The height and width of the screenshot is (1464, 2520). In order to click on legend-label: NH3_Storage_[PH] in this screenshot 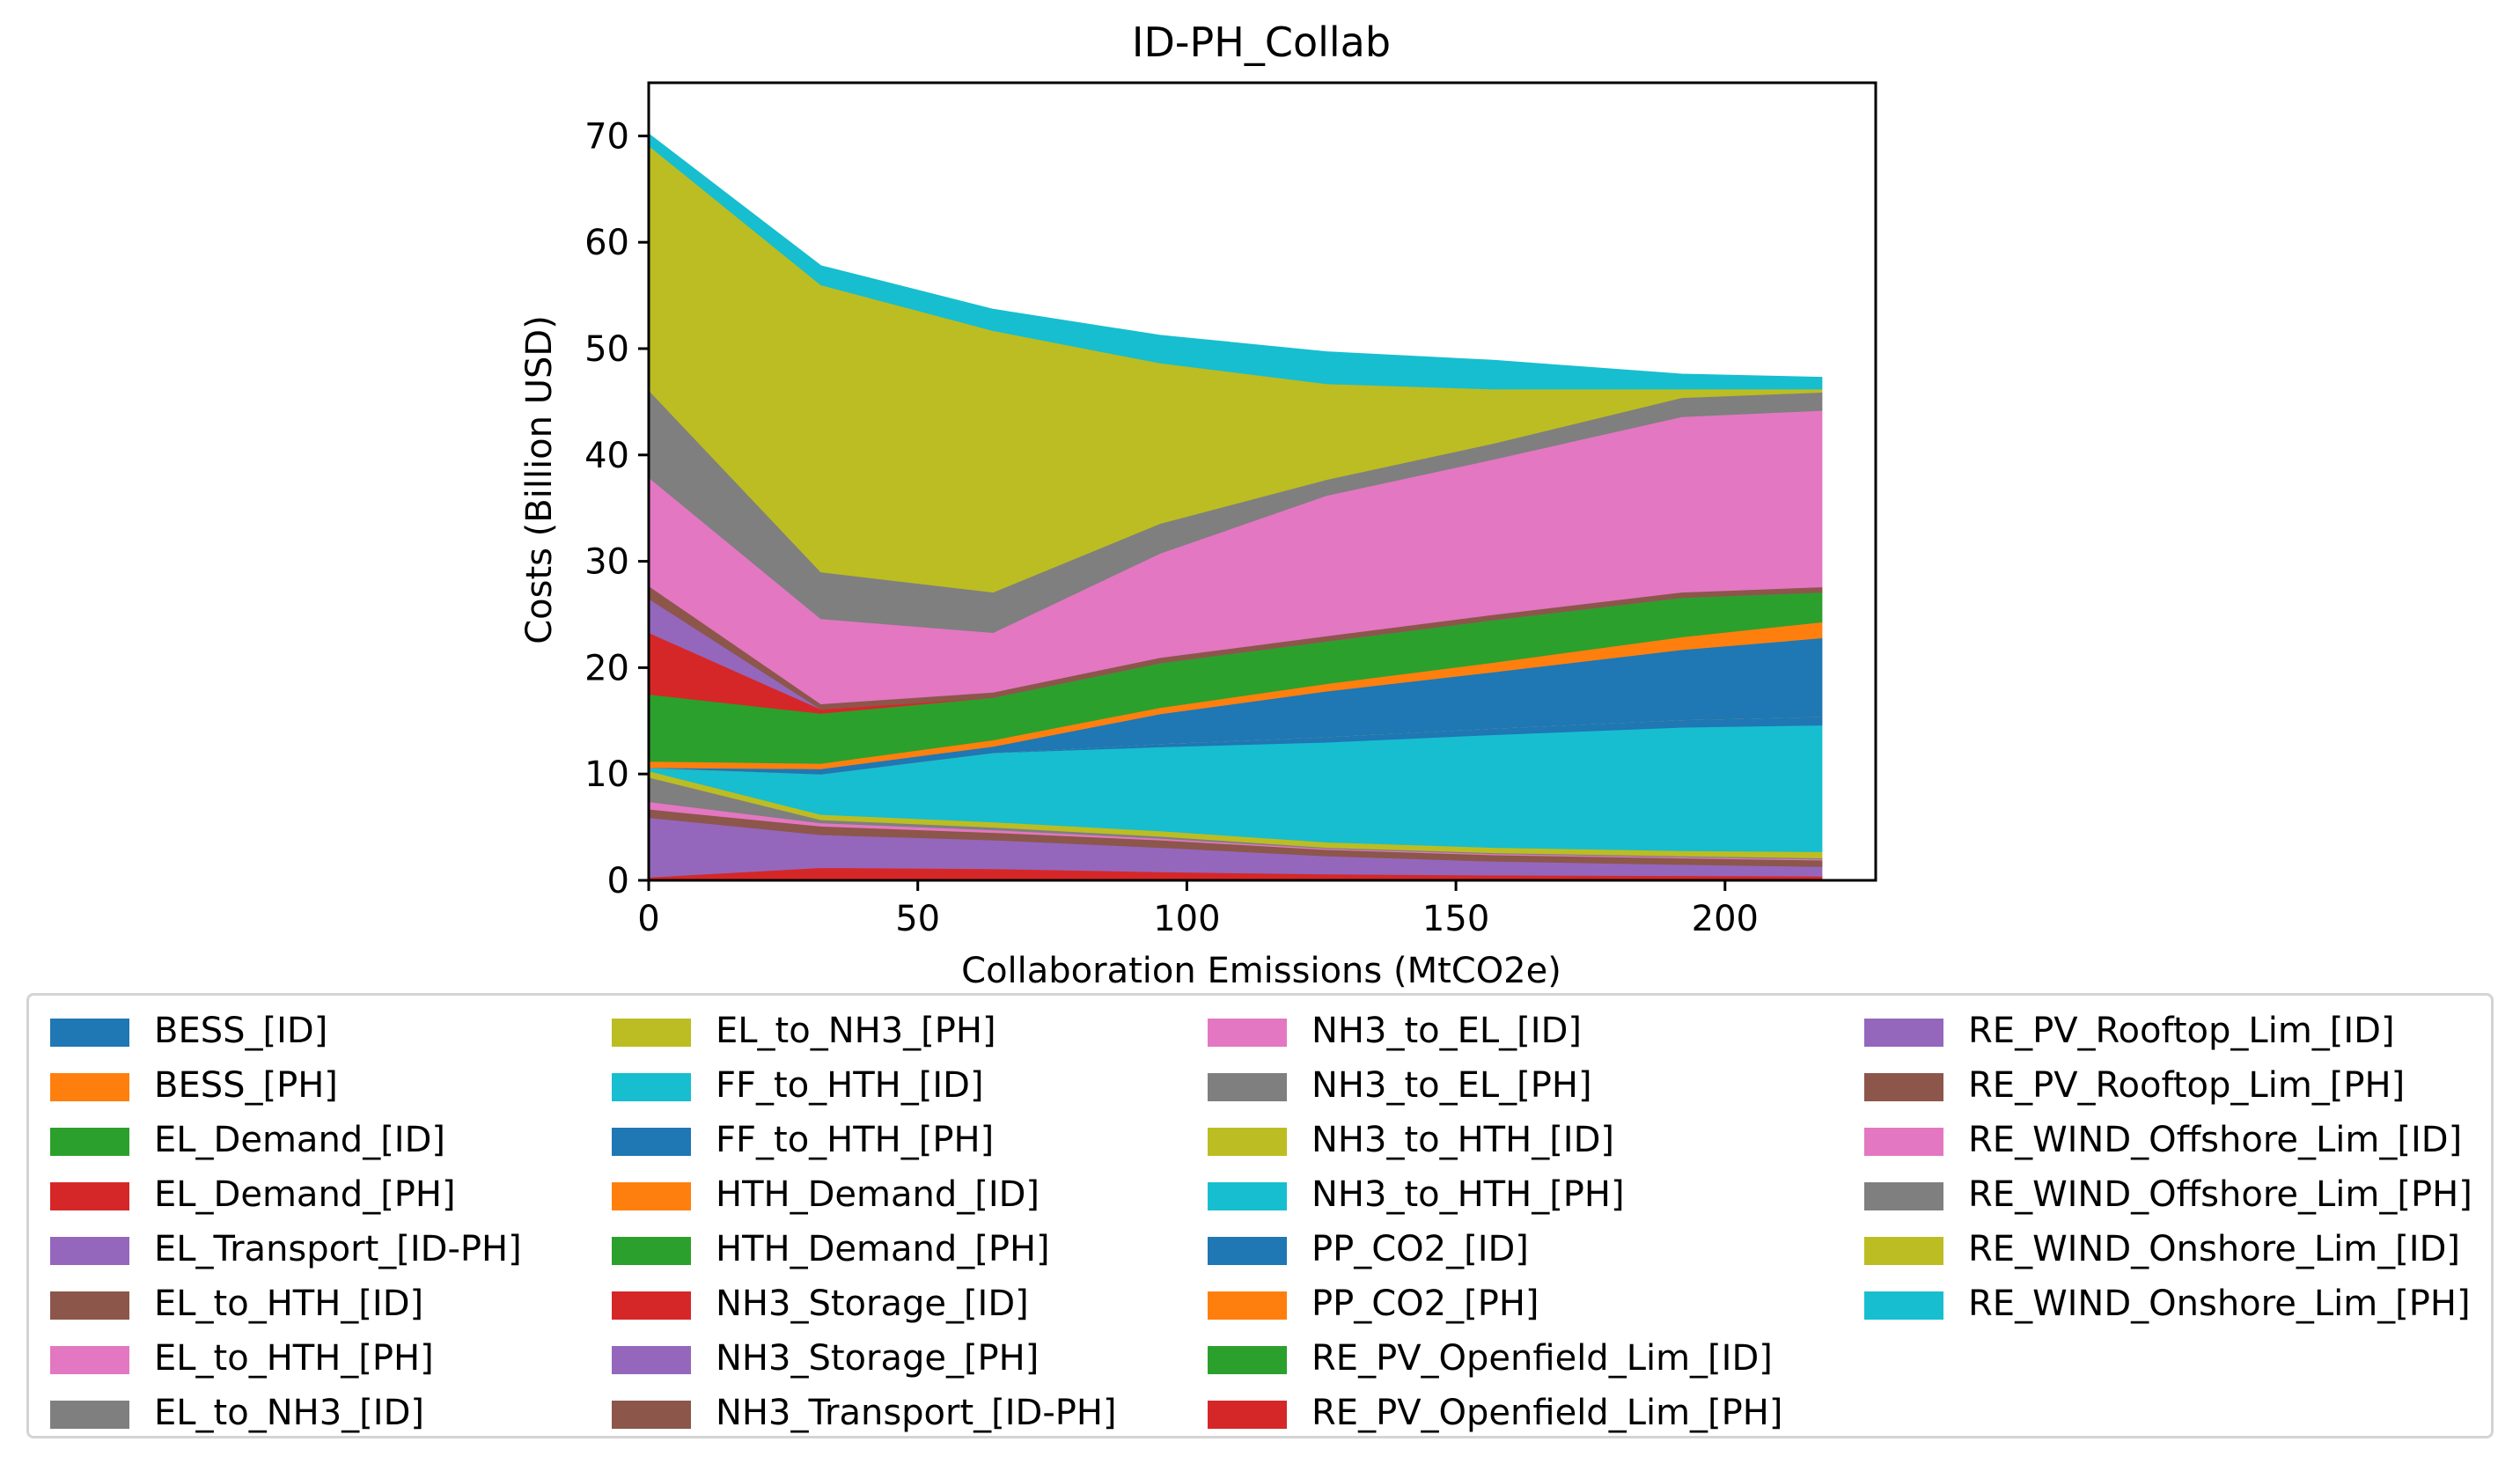, I will do `click(878, 1358)`.